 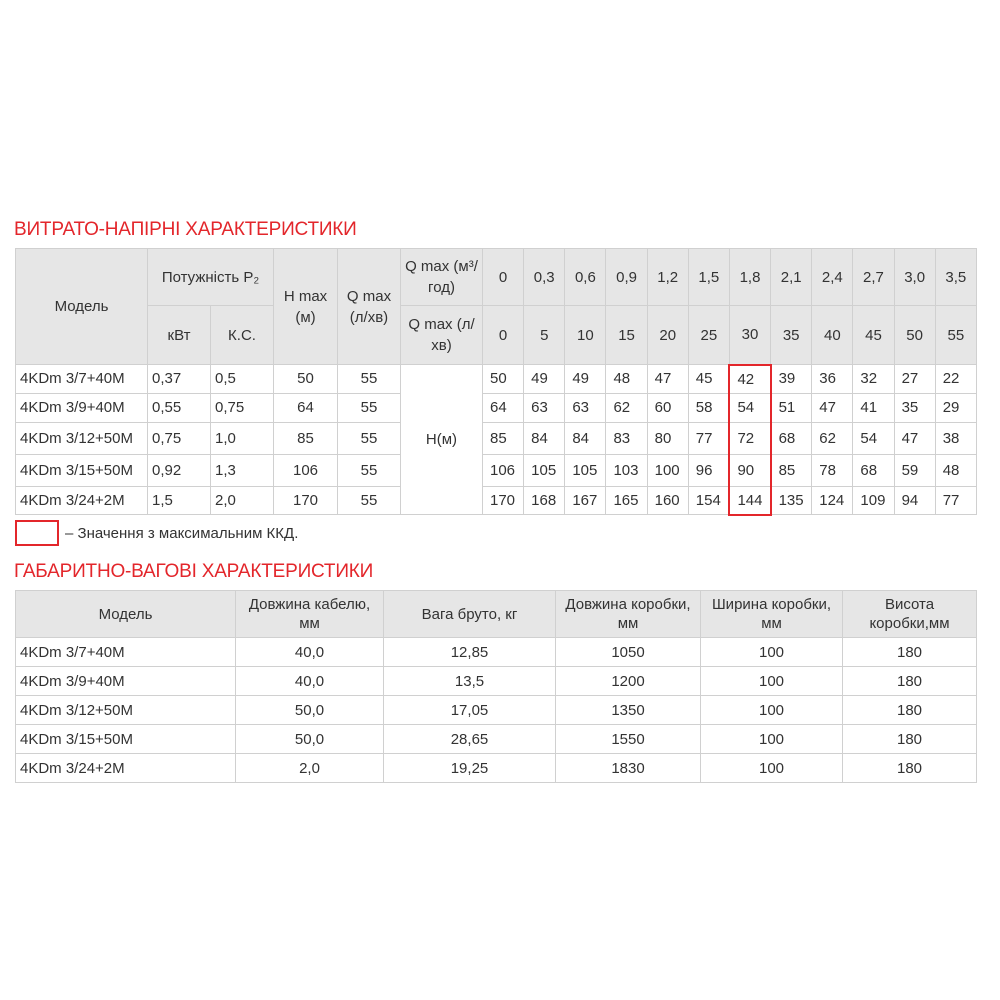 I want to click on table-row: 4KDm 3/7+40M 40,0 12,85 1050 100 180, so click(x=496, y=652).